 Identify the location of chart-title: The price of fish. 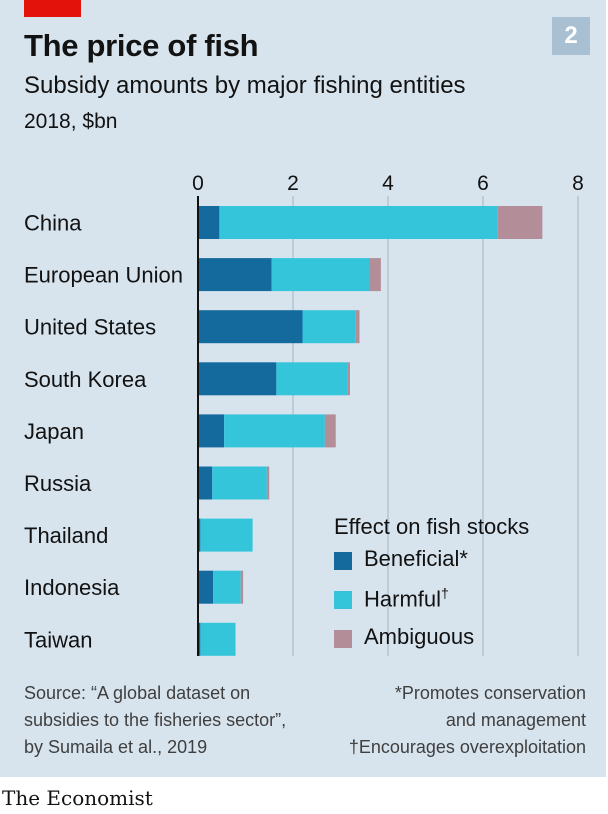
(141, 45).